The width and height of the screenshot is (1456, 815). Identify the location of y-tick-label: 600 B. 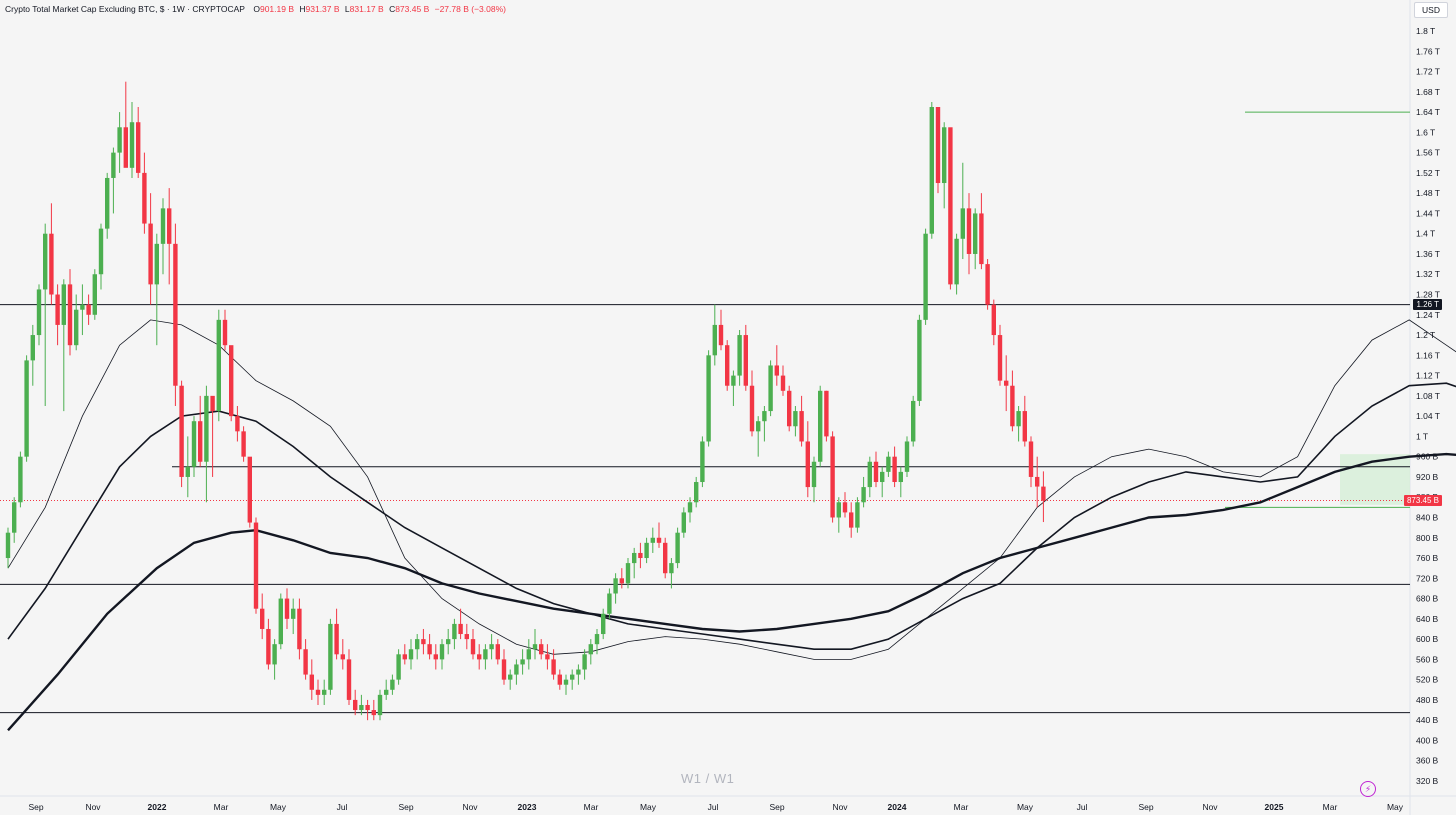
(1427, 639).